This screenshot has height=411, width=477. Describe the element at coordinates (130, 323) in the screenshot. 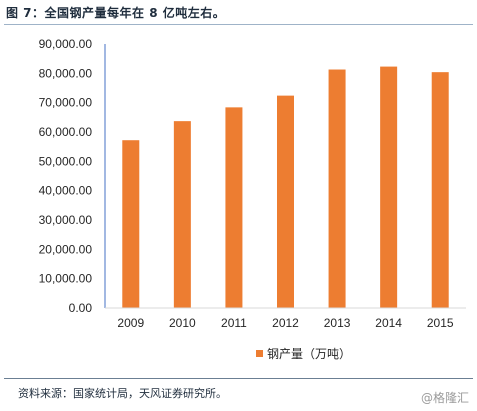

I see `x-tick-label: 2009` at that location.